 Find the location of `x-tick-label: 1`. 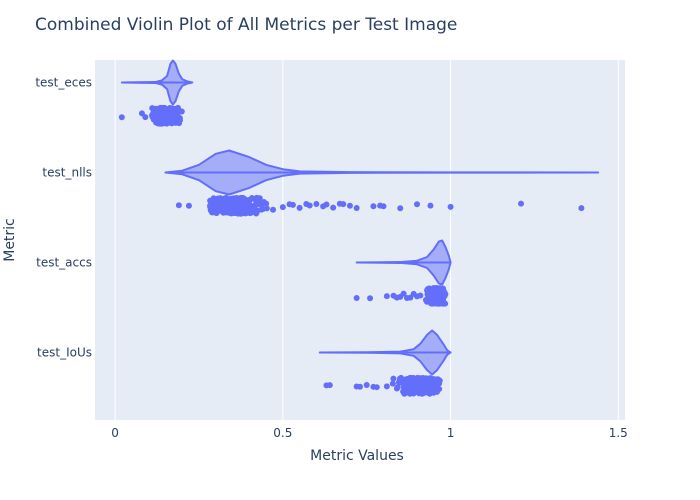

x-tick-label: 1 is located at coordinates (451, 433).